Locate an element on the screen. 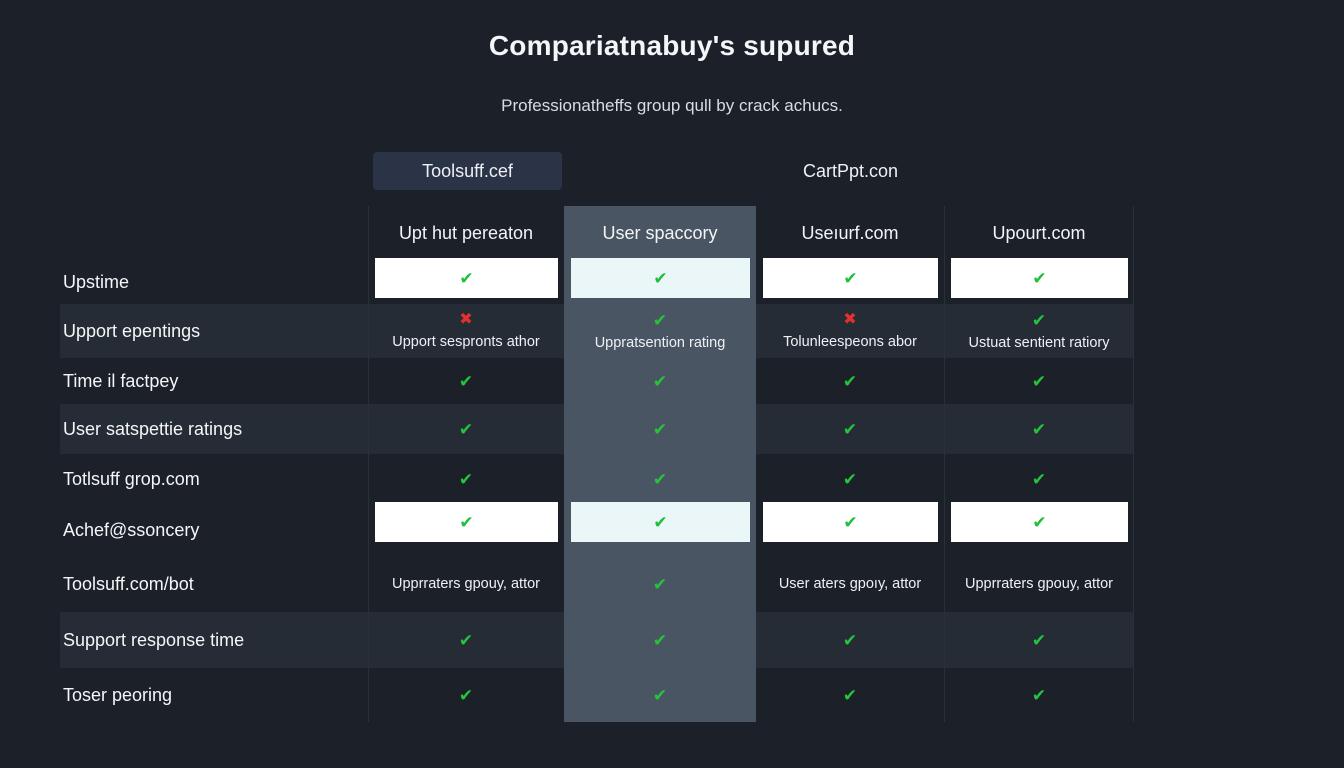 The width and height of the screenshot is (1344, 768). row-label: Achef@ssoncery is located at coordinates (131, 529).